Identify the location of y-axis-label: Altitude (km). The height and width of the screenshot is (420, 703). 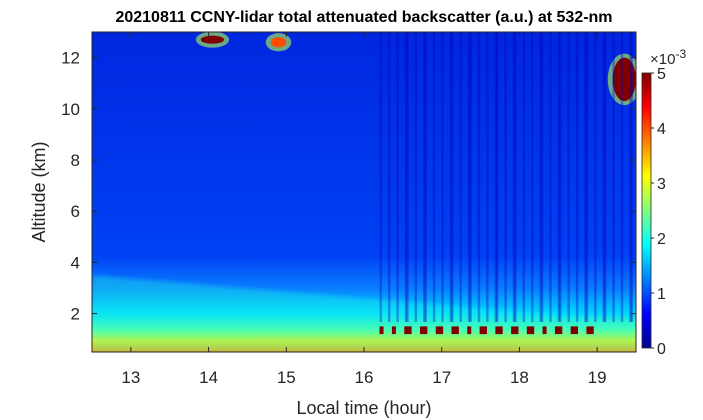
(39, 191).